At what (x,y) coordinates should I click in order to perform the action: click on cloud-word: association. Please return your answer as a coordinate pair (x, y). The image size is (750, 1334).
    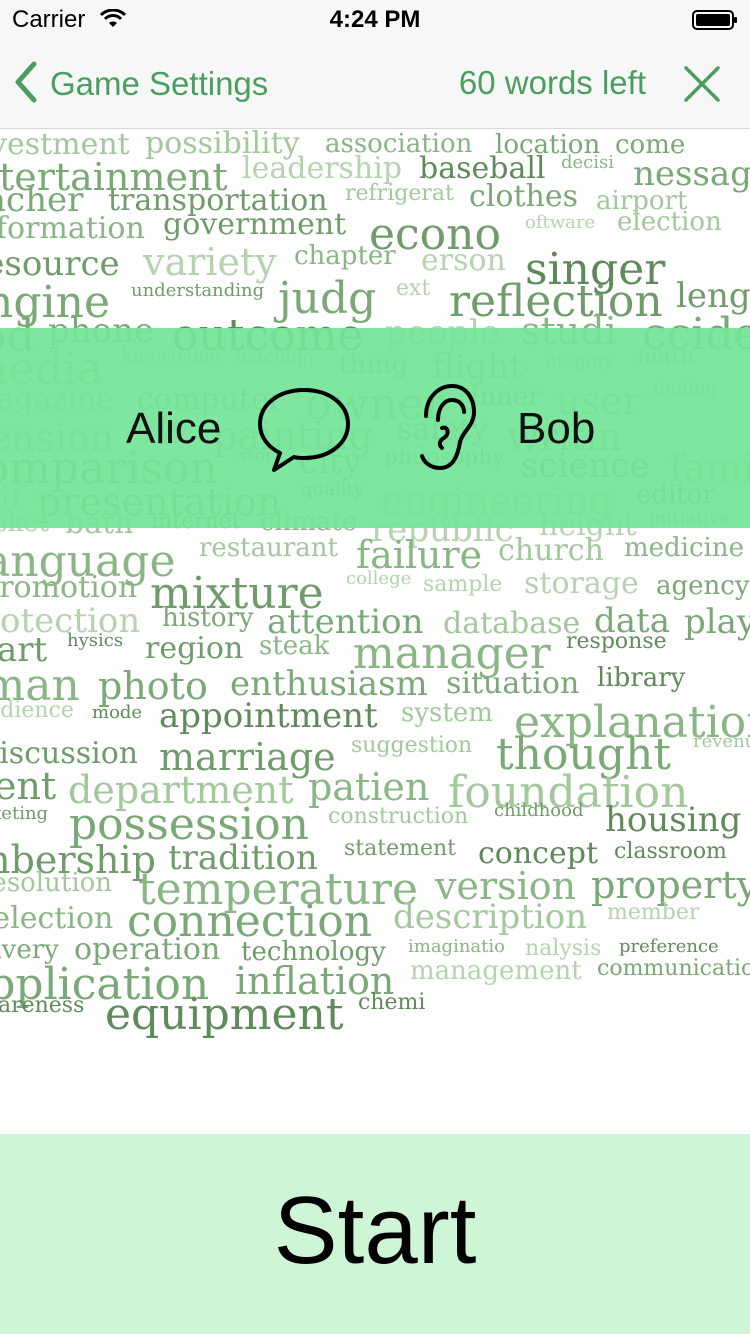
    Looking at the image, I should click on (399, 144).